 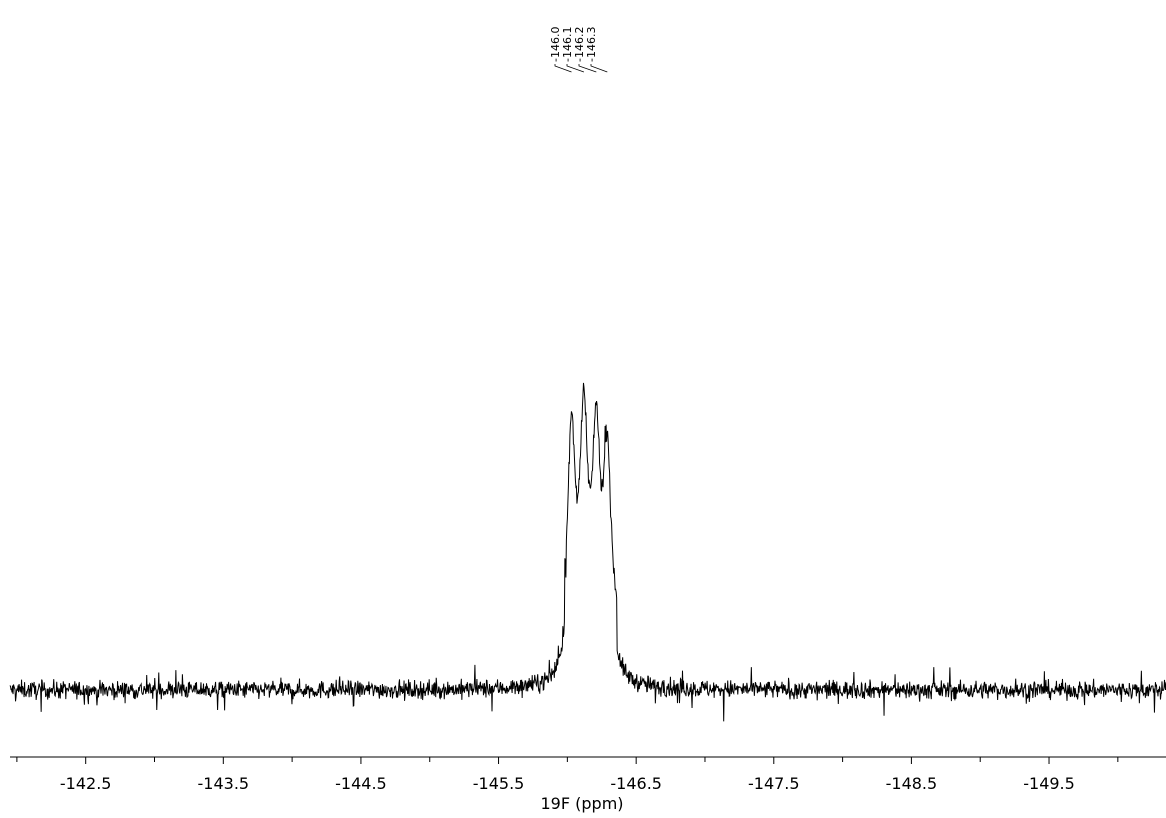 I want to click on peak-label-group: -146.0 -146.1 -146.2 -146.3, so click(x=578, y=50).